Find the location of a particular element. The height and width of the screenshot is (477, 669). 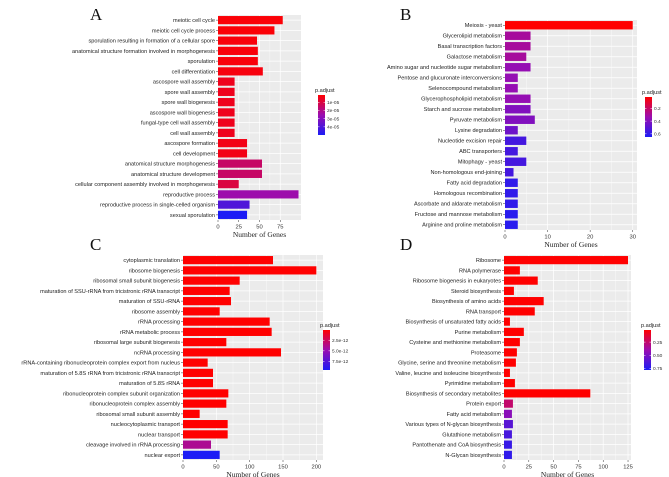

category-label: ncRNA processing is located at coordinates (157, 353).